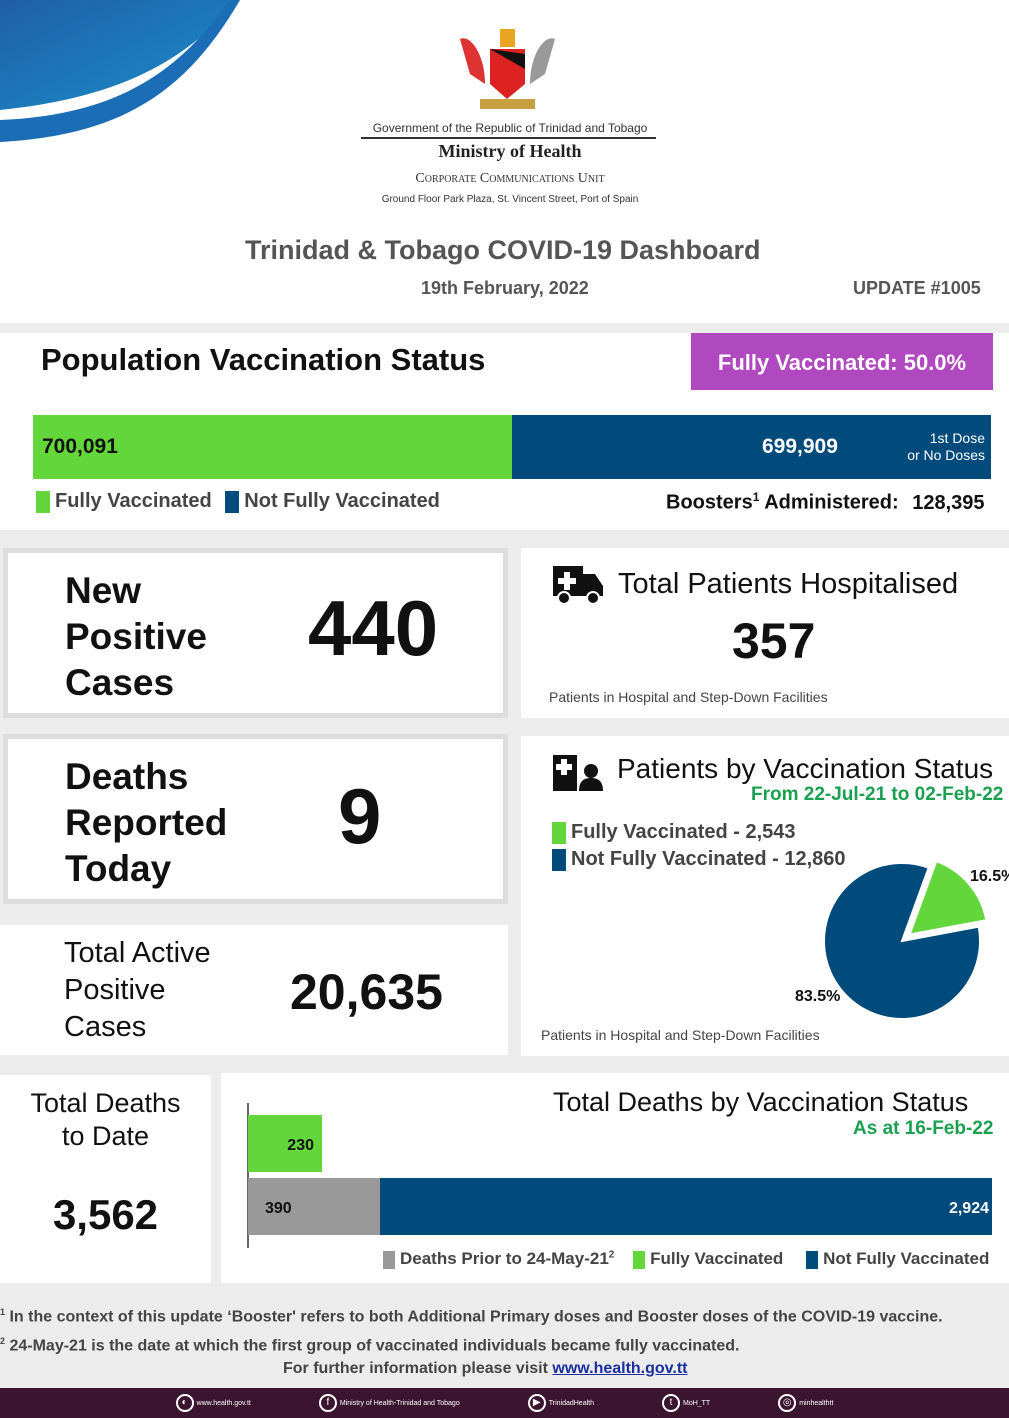 The image size is (1009, 1418). Describe the element at coordinates (923, 1128) in the screenshot. I see `deaths-chart-subtitle: As at 16-Feb-22` at that location.